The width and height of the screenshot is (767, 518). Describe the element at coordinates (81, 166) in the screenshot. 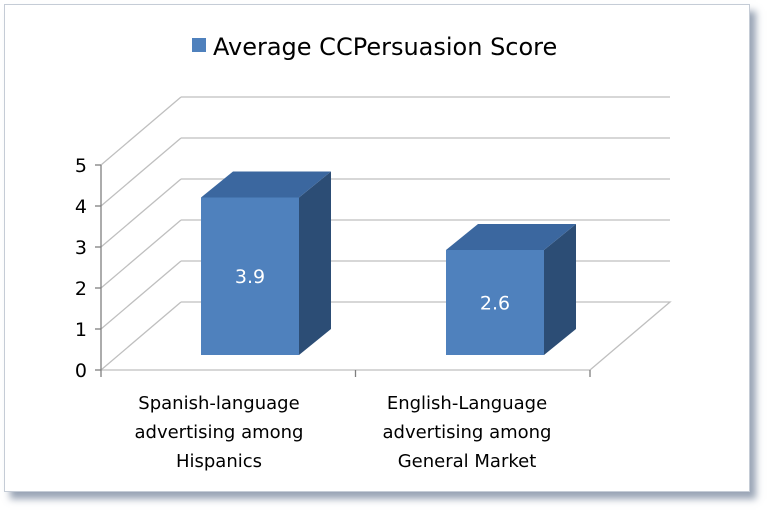

I see `y-tick-label: 5` at that location.